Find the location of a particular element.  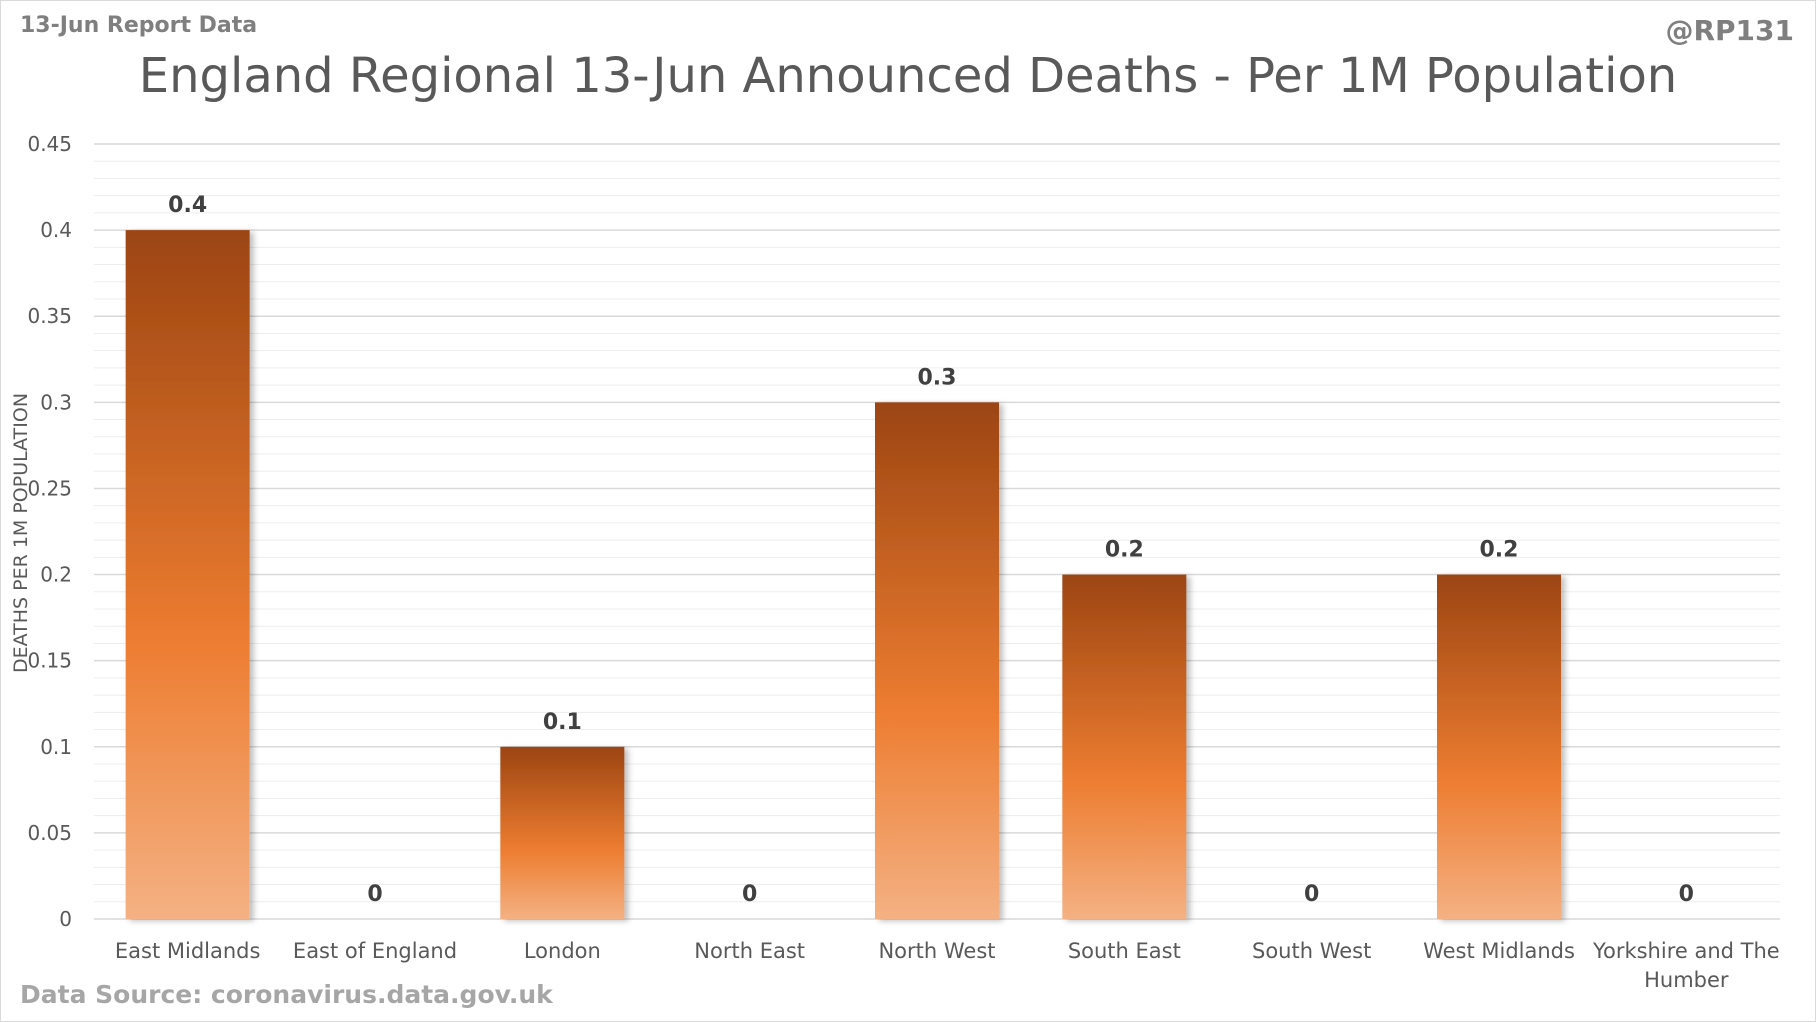

y-tick-label: 0.35 is located at coordinates (49, 316).